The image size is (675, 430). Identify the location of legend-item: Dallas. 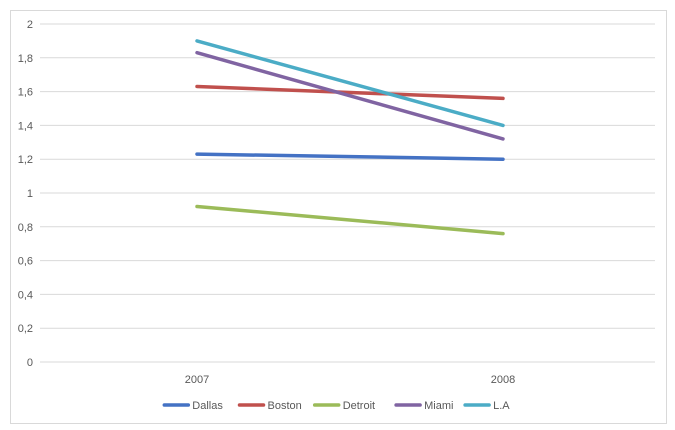
(192, 406).